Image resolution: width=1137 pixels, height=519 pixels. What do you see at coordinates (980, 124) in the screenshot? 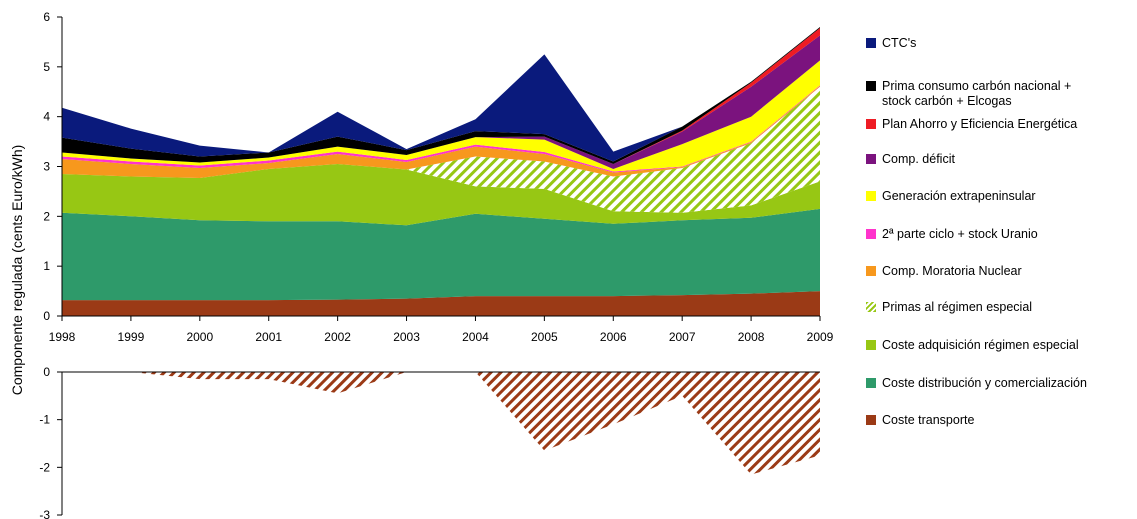
I see `legend-label: Plan Ahorro y Eficiencia Energética` at bounding box center [980, 124].